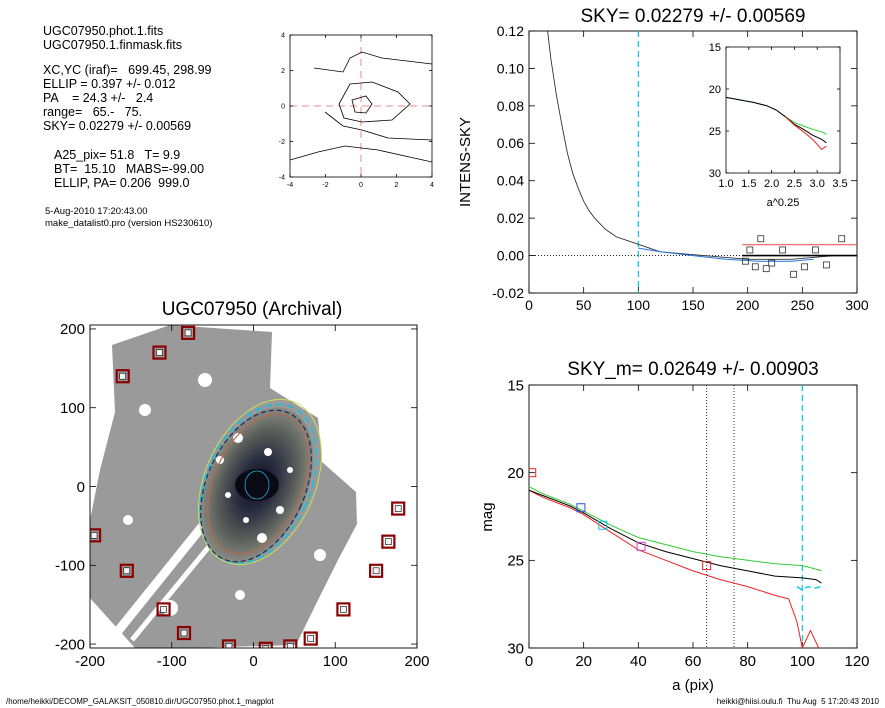 Image resolution: width=885 pixels, height=708 pixels. Describe the element at coordinates (290, 185) in the screenshot. I see `contour-xtick-label: -4` at that location.